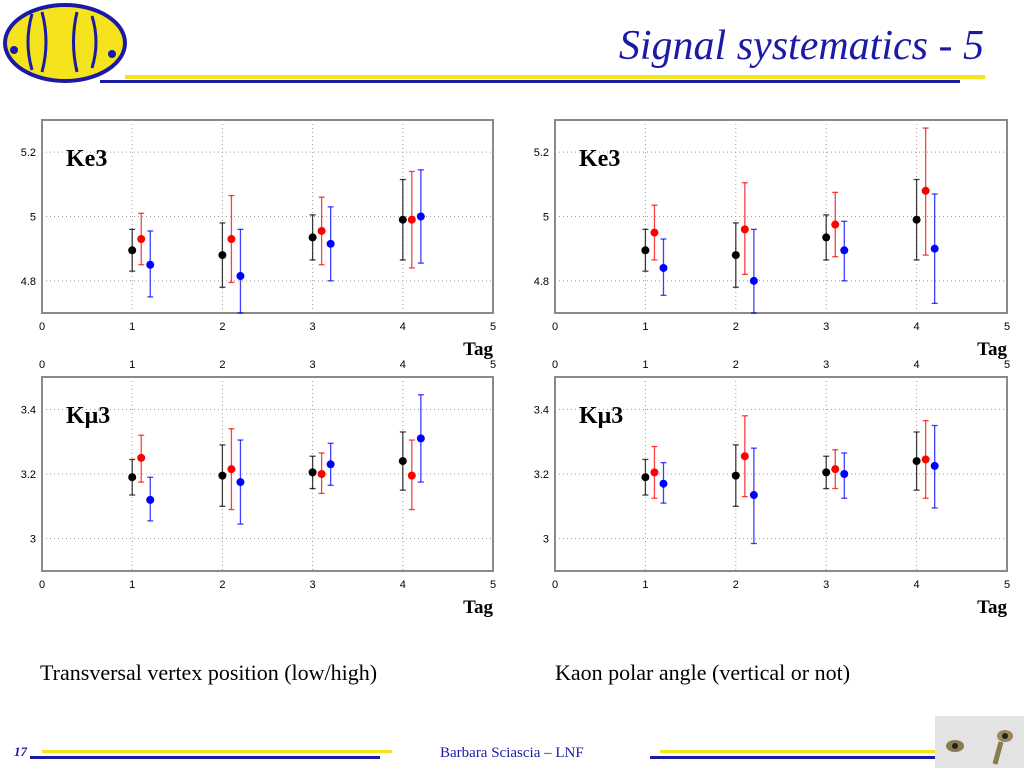 Image resolution: width=1024 pixels, height=768 pixels. I want to click on caption-right: Kaon polar angle (vertical or not), so click(703, 672).